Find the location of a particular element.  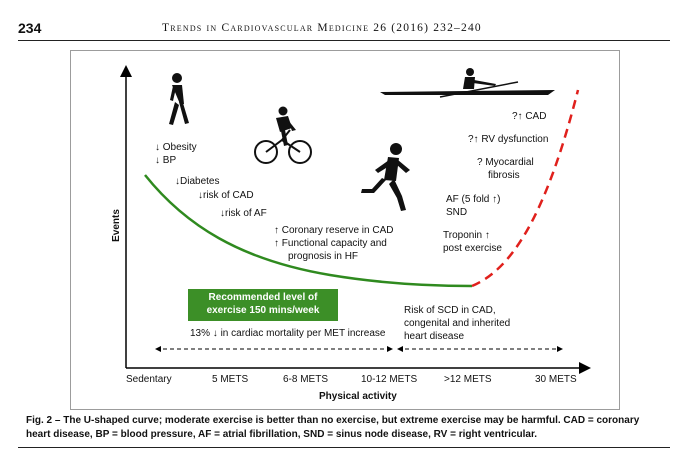

beneficial-curve is located at coordinates (308, 231).